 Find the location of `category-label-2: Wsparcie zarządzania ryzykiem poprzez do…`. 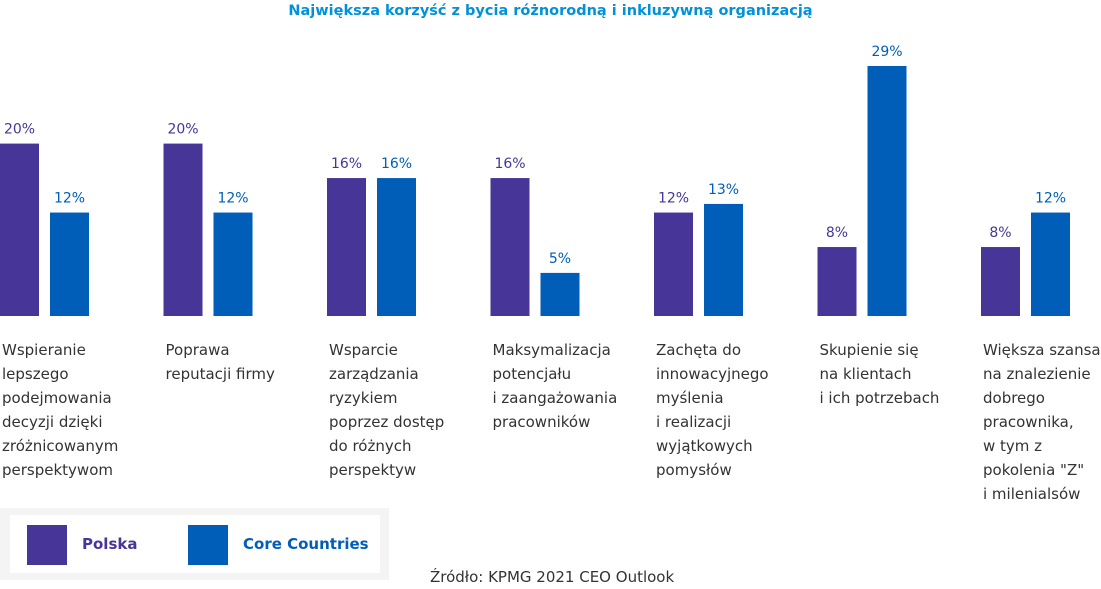

category-label-2: Wsparcie zarządzania ryzykiem poprzez do… is located at coordinates (387, 410).